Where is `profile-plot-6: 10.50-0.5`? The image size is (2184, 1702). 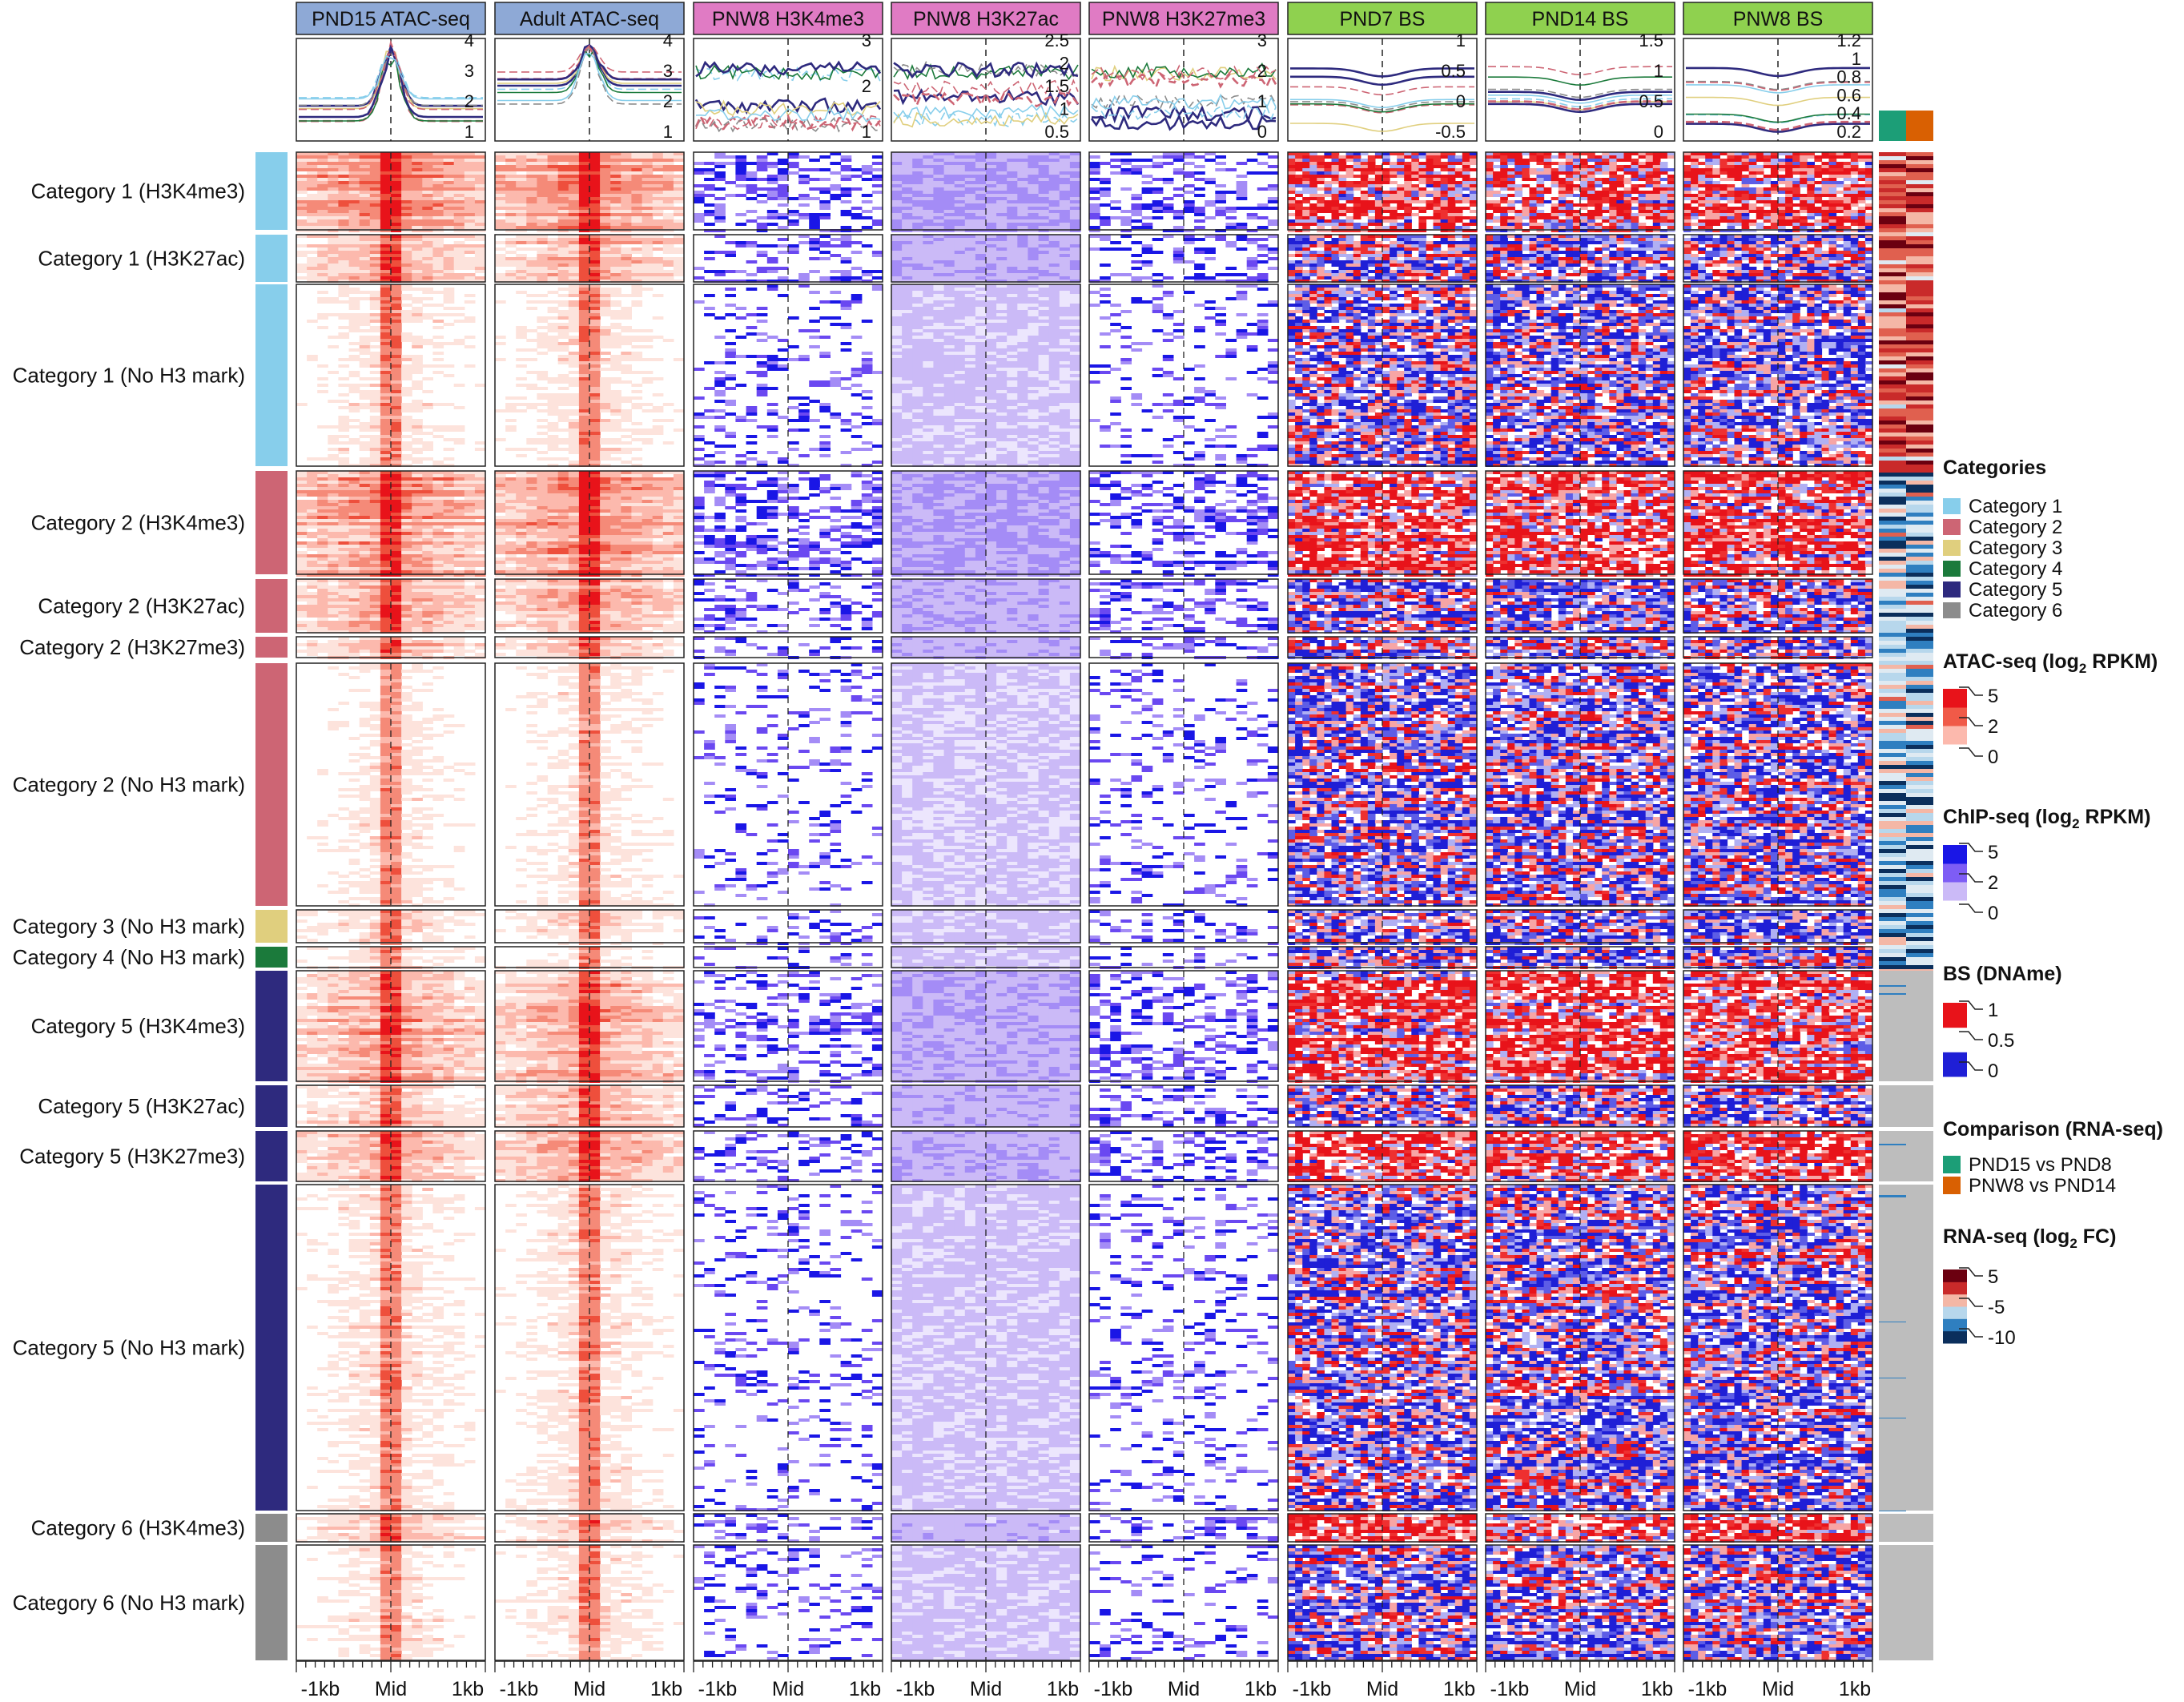
profile-plot-6: 10.50-0.5 is located at coordinates (1382, 86).